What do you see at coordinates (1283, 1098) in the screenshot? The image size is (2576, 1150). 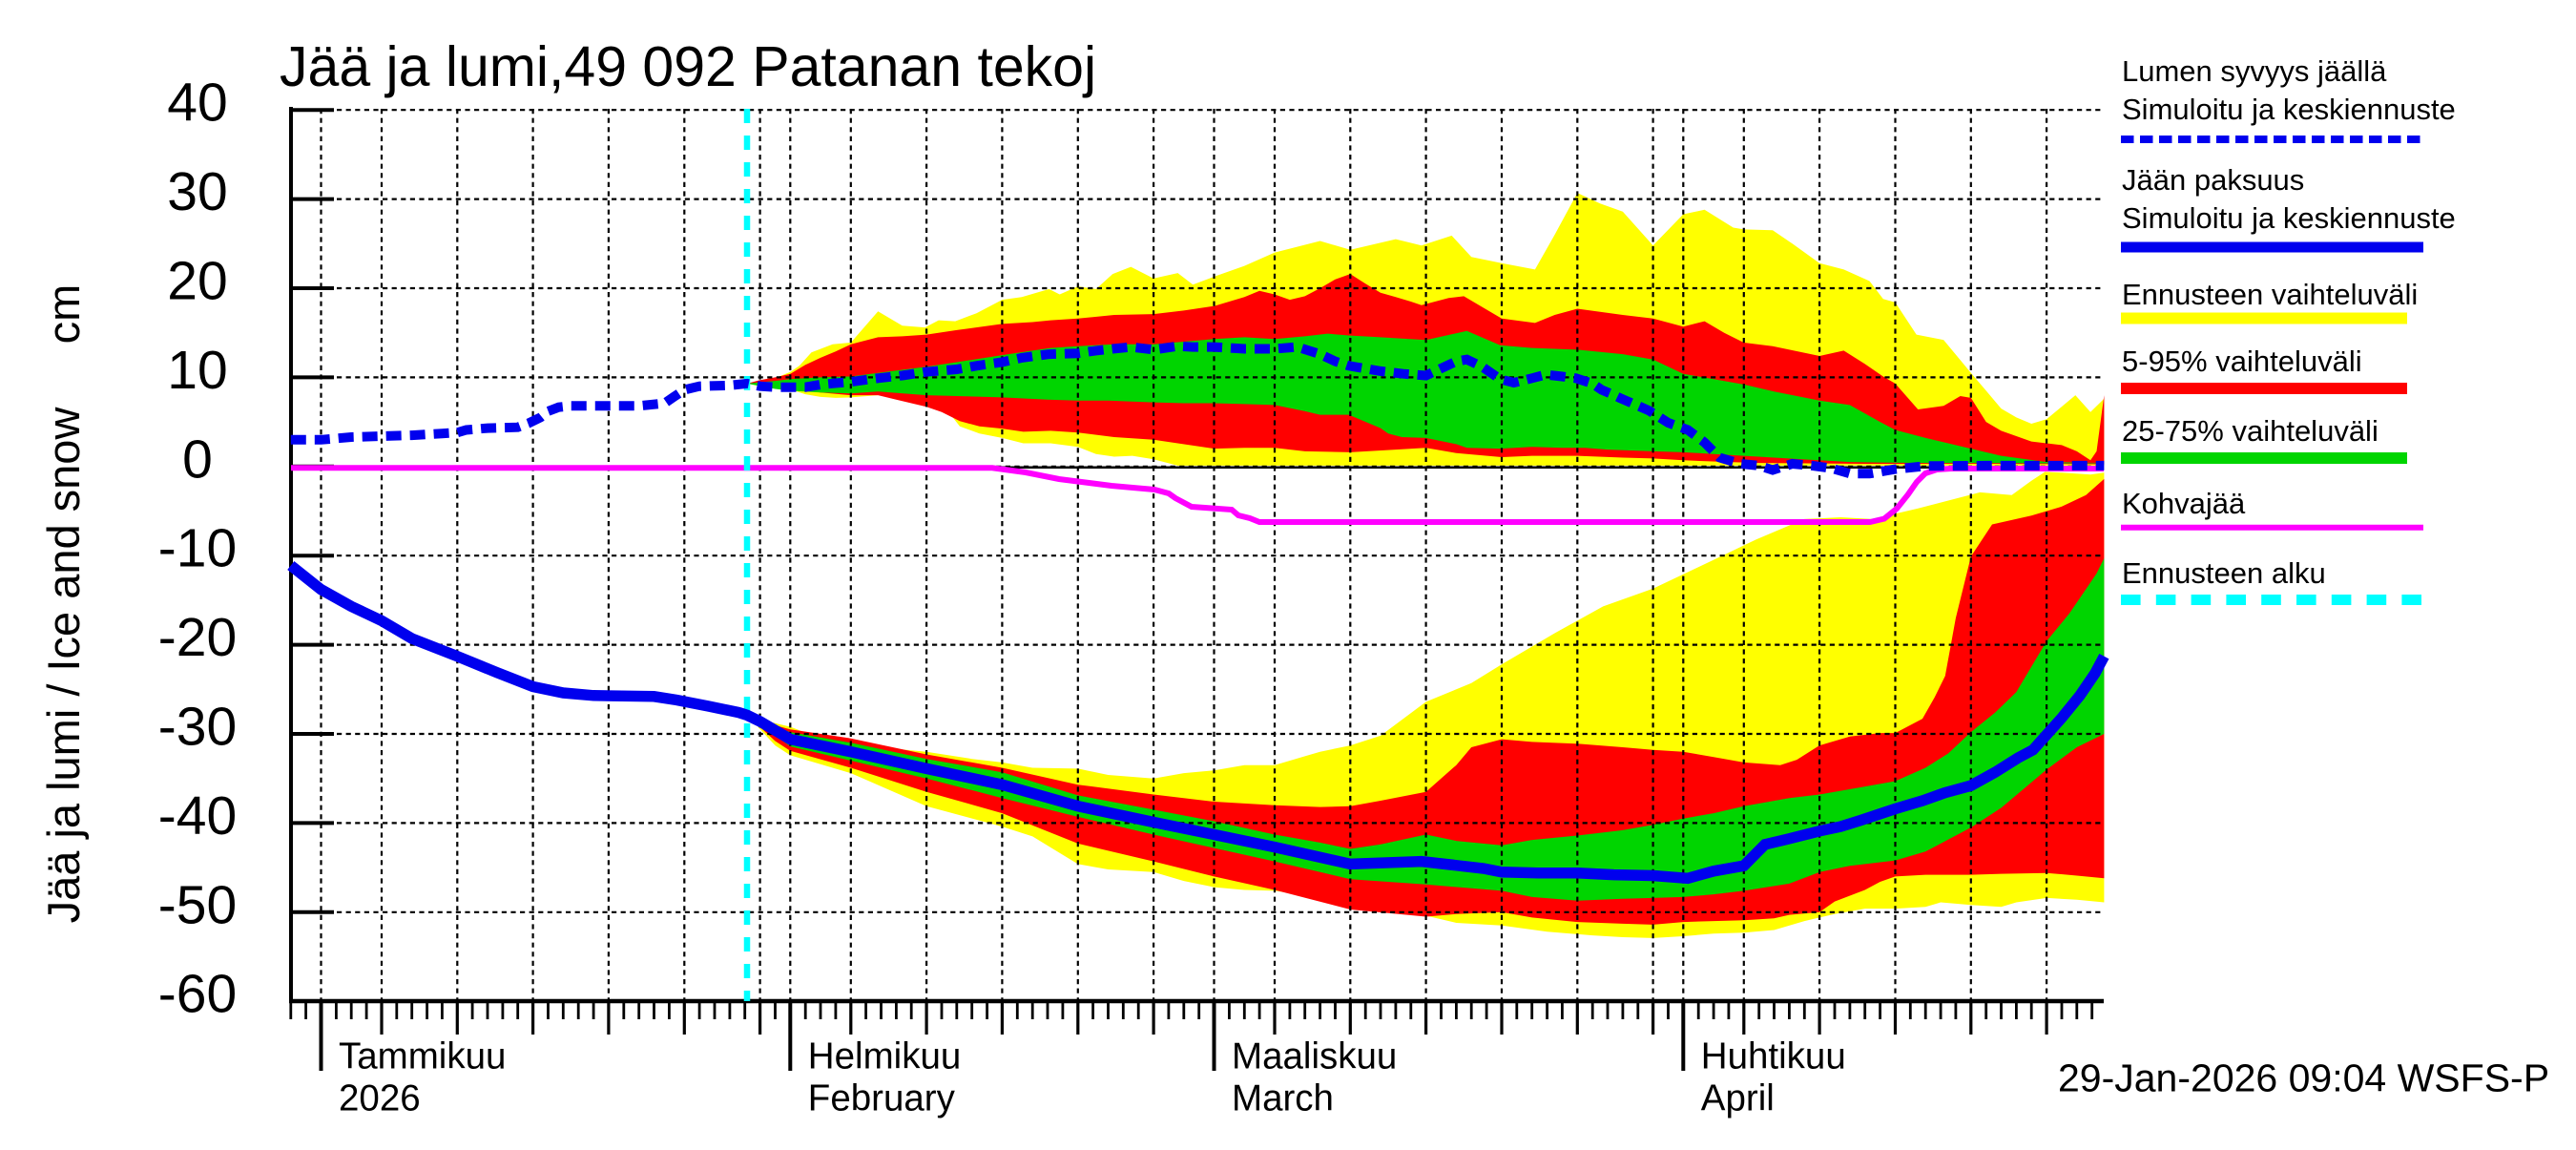 I see `svg-text: March` at bounding box center [1283, 1098].